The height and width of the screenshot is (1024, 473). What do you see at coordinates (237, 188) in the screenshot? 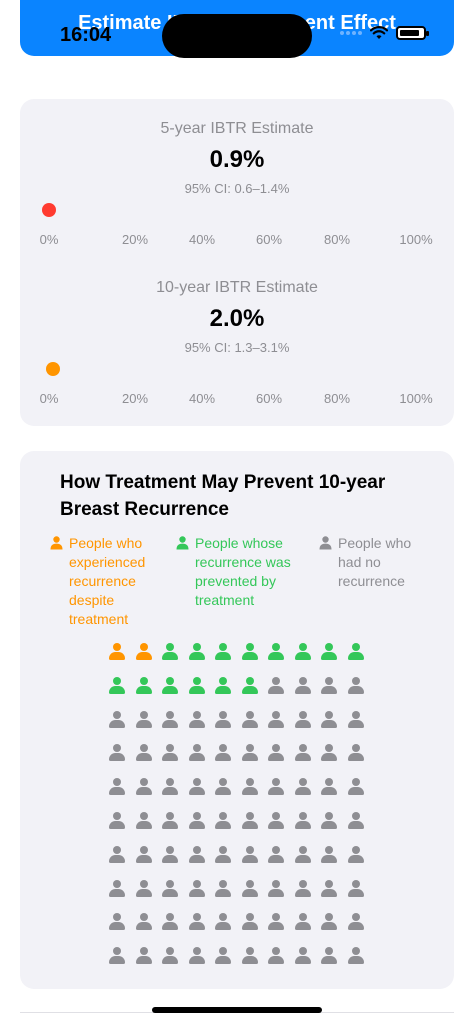
I see `estimate-5yr-ci: 95% CI: 0.6–1.4%` at bounding box center [237, 188].